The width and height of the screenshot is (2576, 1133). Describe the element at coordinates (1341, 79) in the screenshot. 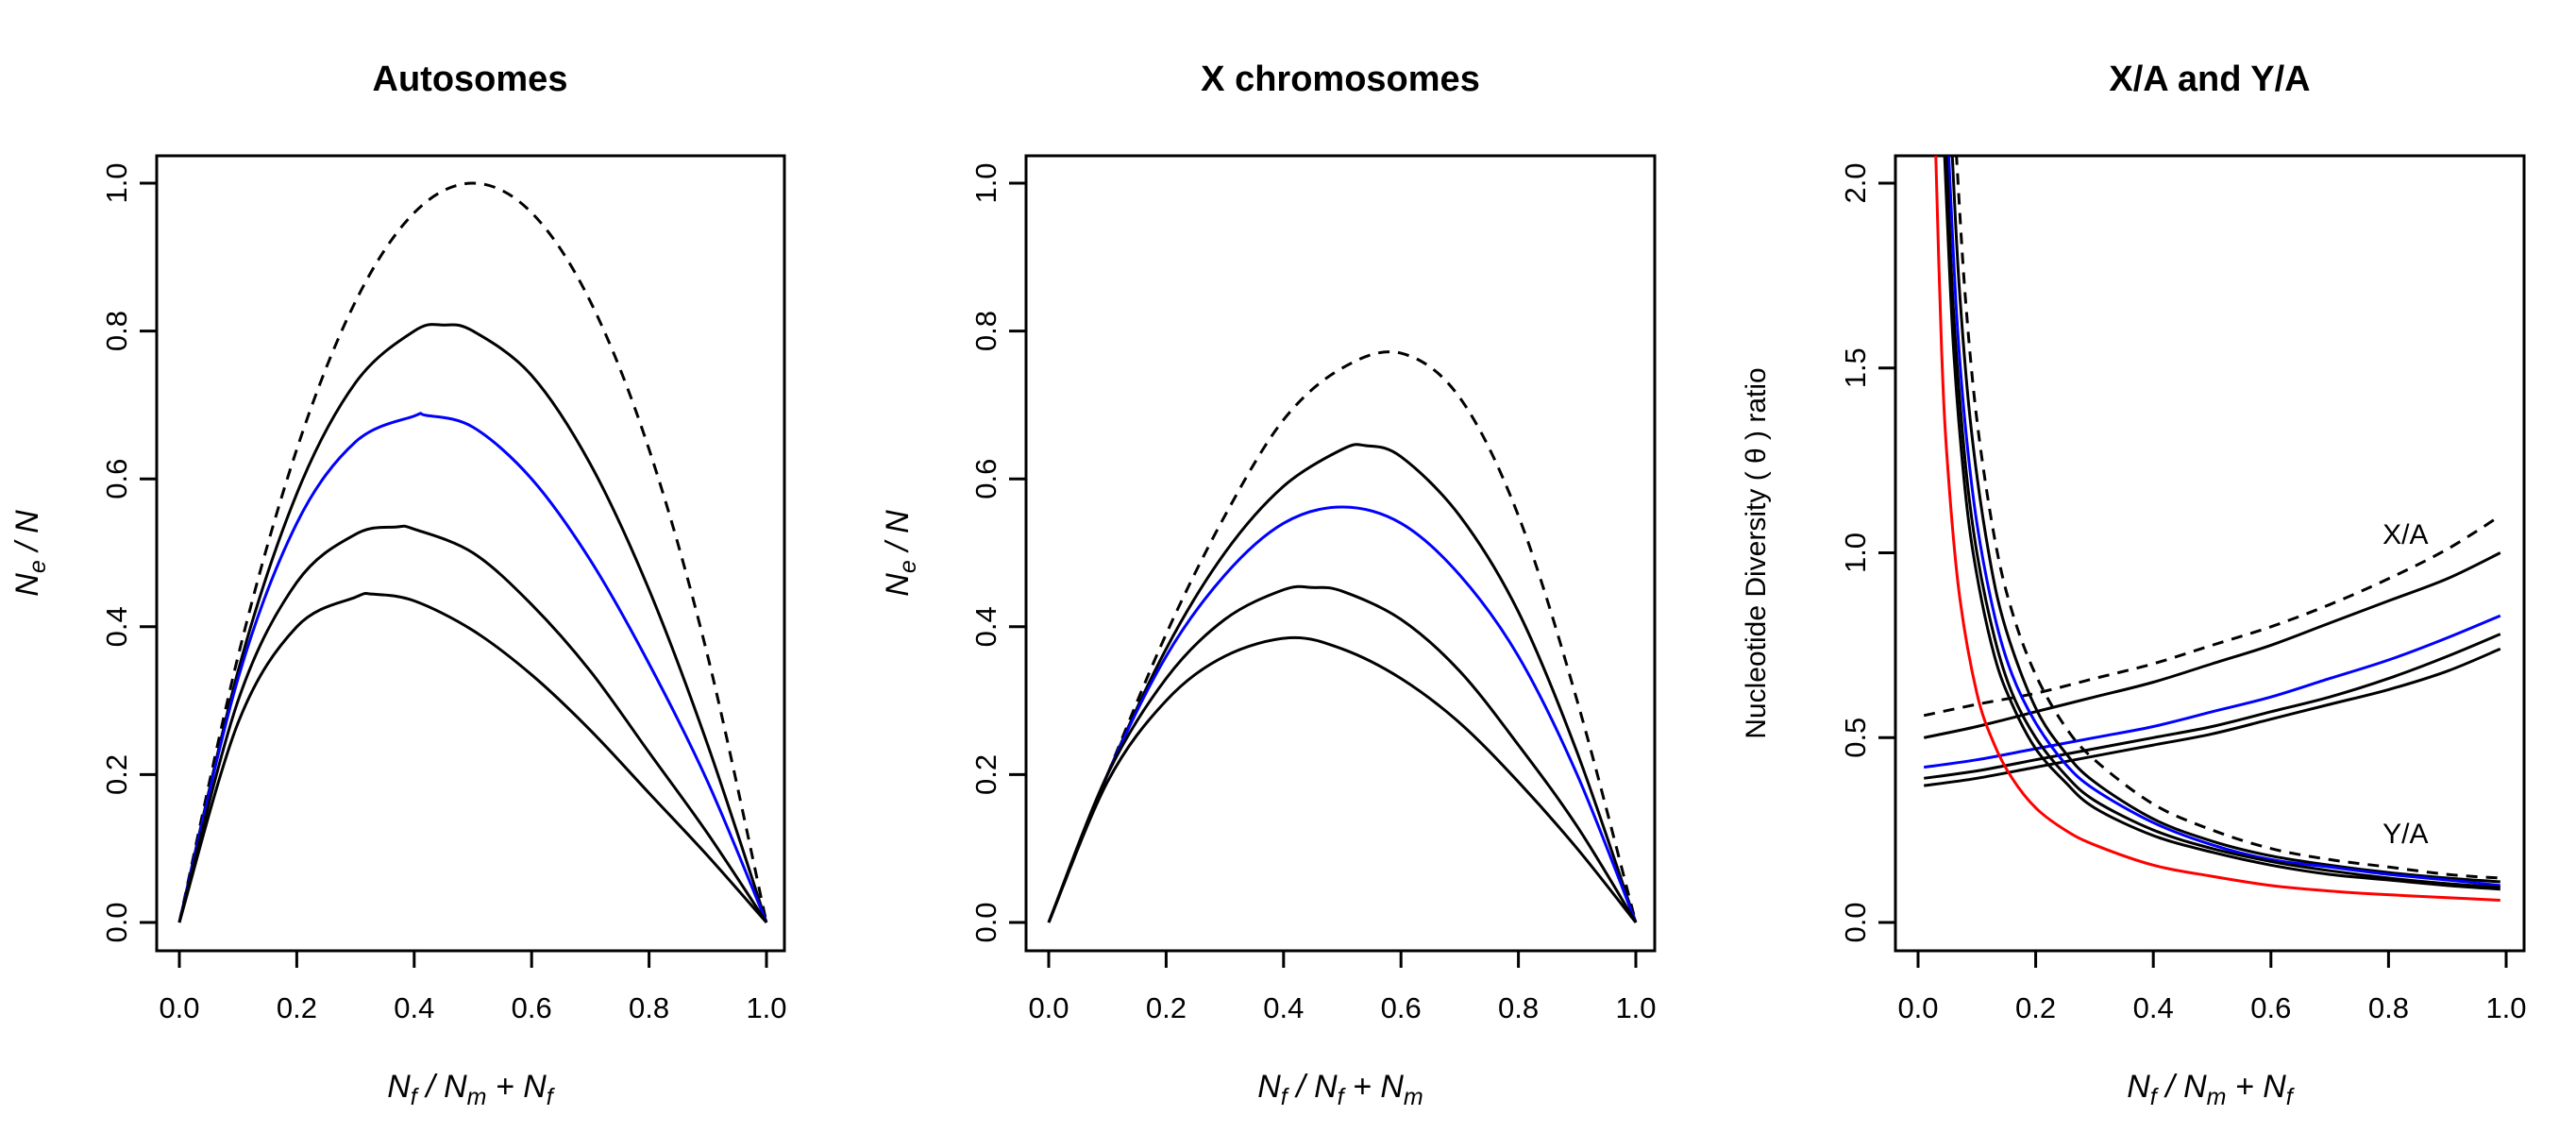

I see `panel-title: X chromosomes` at that location.